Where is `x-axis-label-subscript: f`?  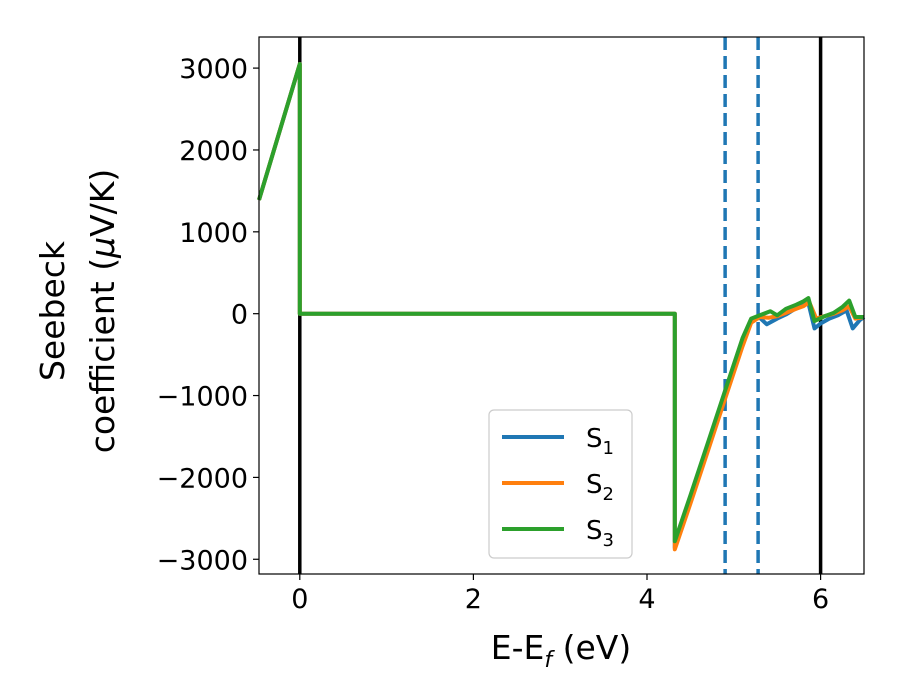
x-axis-label-subscript: f is located at coordinates (549, 660).